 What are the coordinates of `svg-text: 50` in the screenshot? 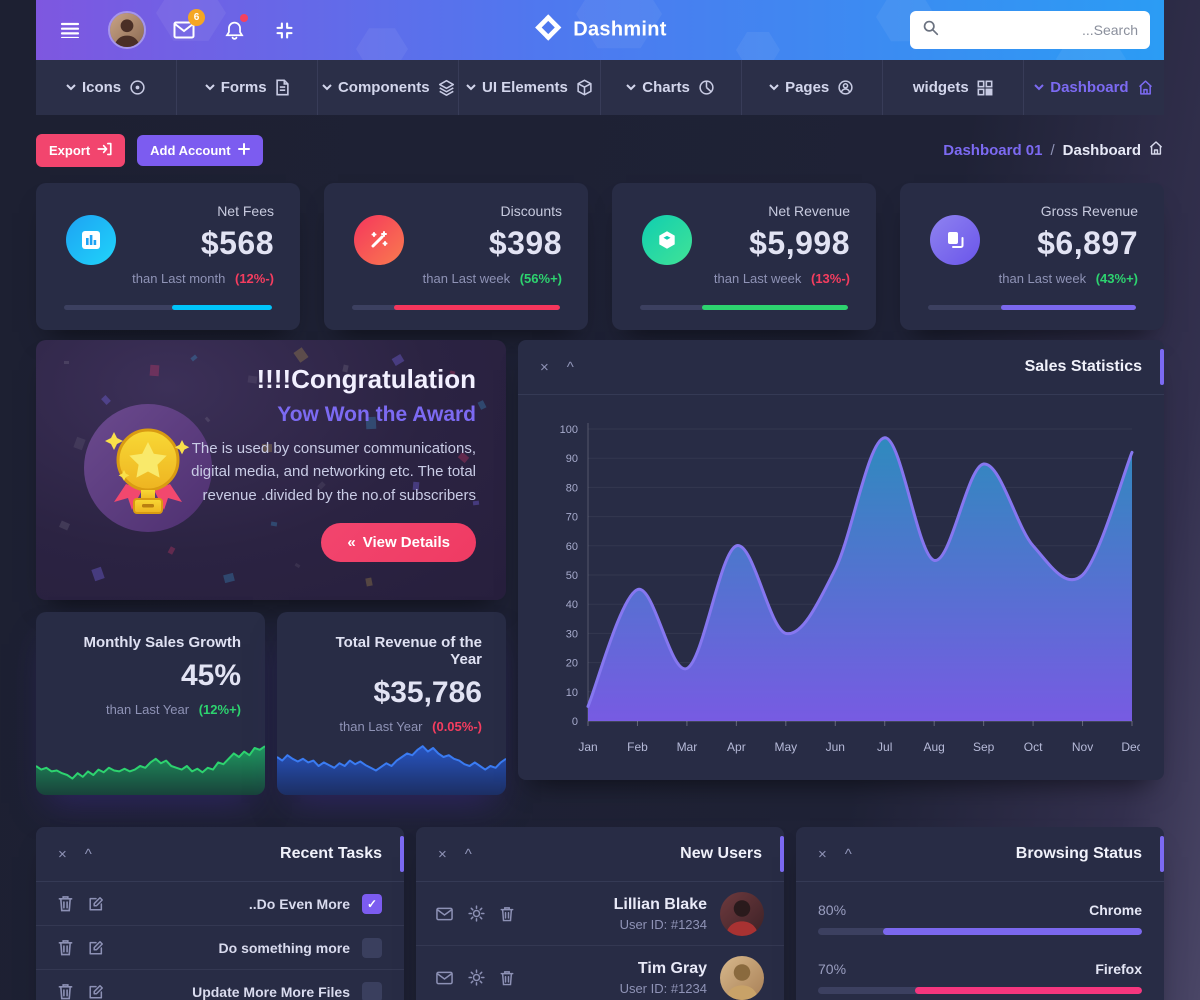 It's located at (572, 576).